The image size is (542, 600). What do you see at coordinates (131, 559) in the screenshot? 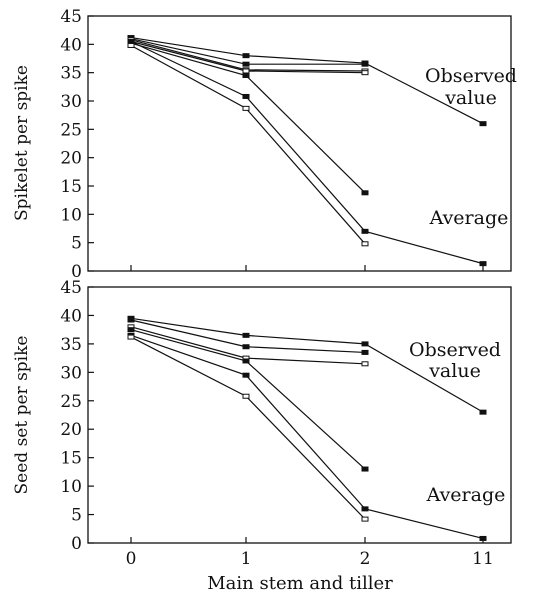
I see `x-tick-label: 0` at bounding box center [131, 559].